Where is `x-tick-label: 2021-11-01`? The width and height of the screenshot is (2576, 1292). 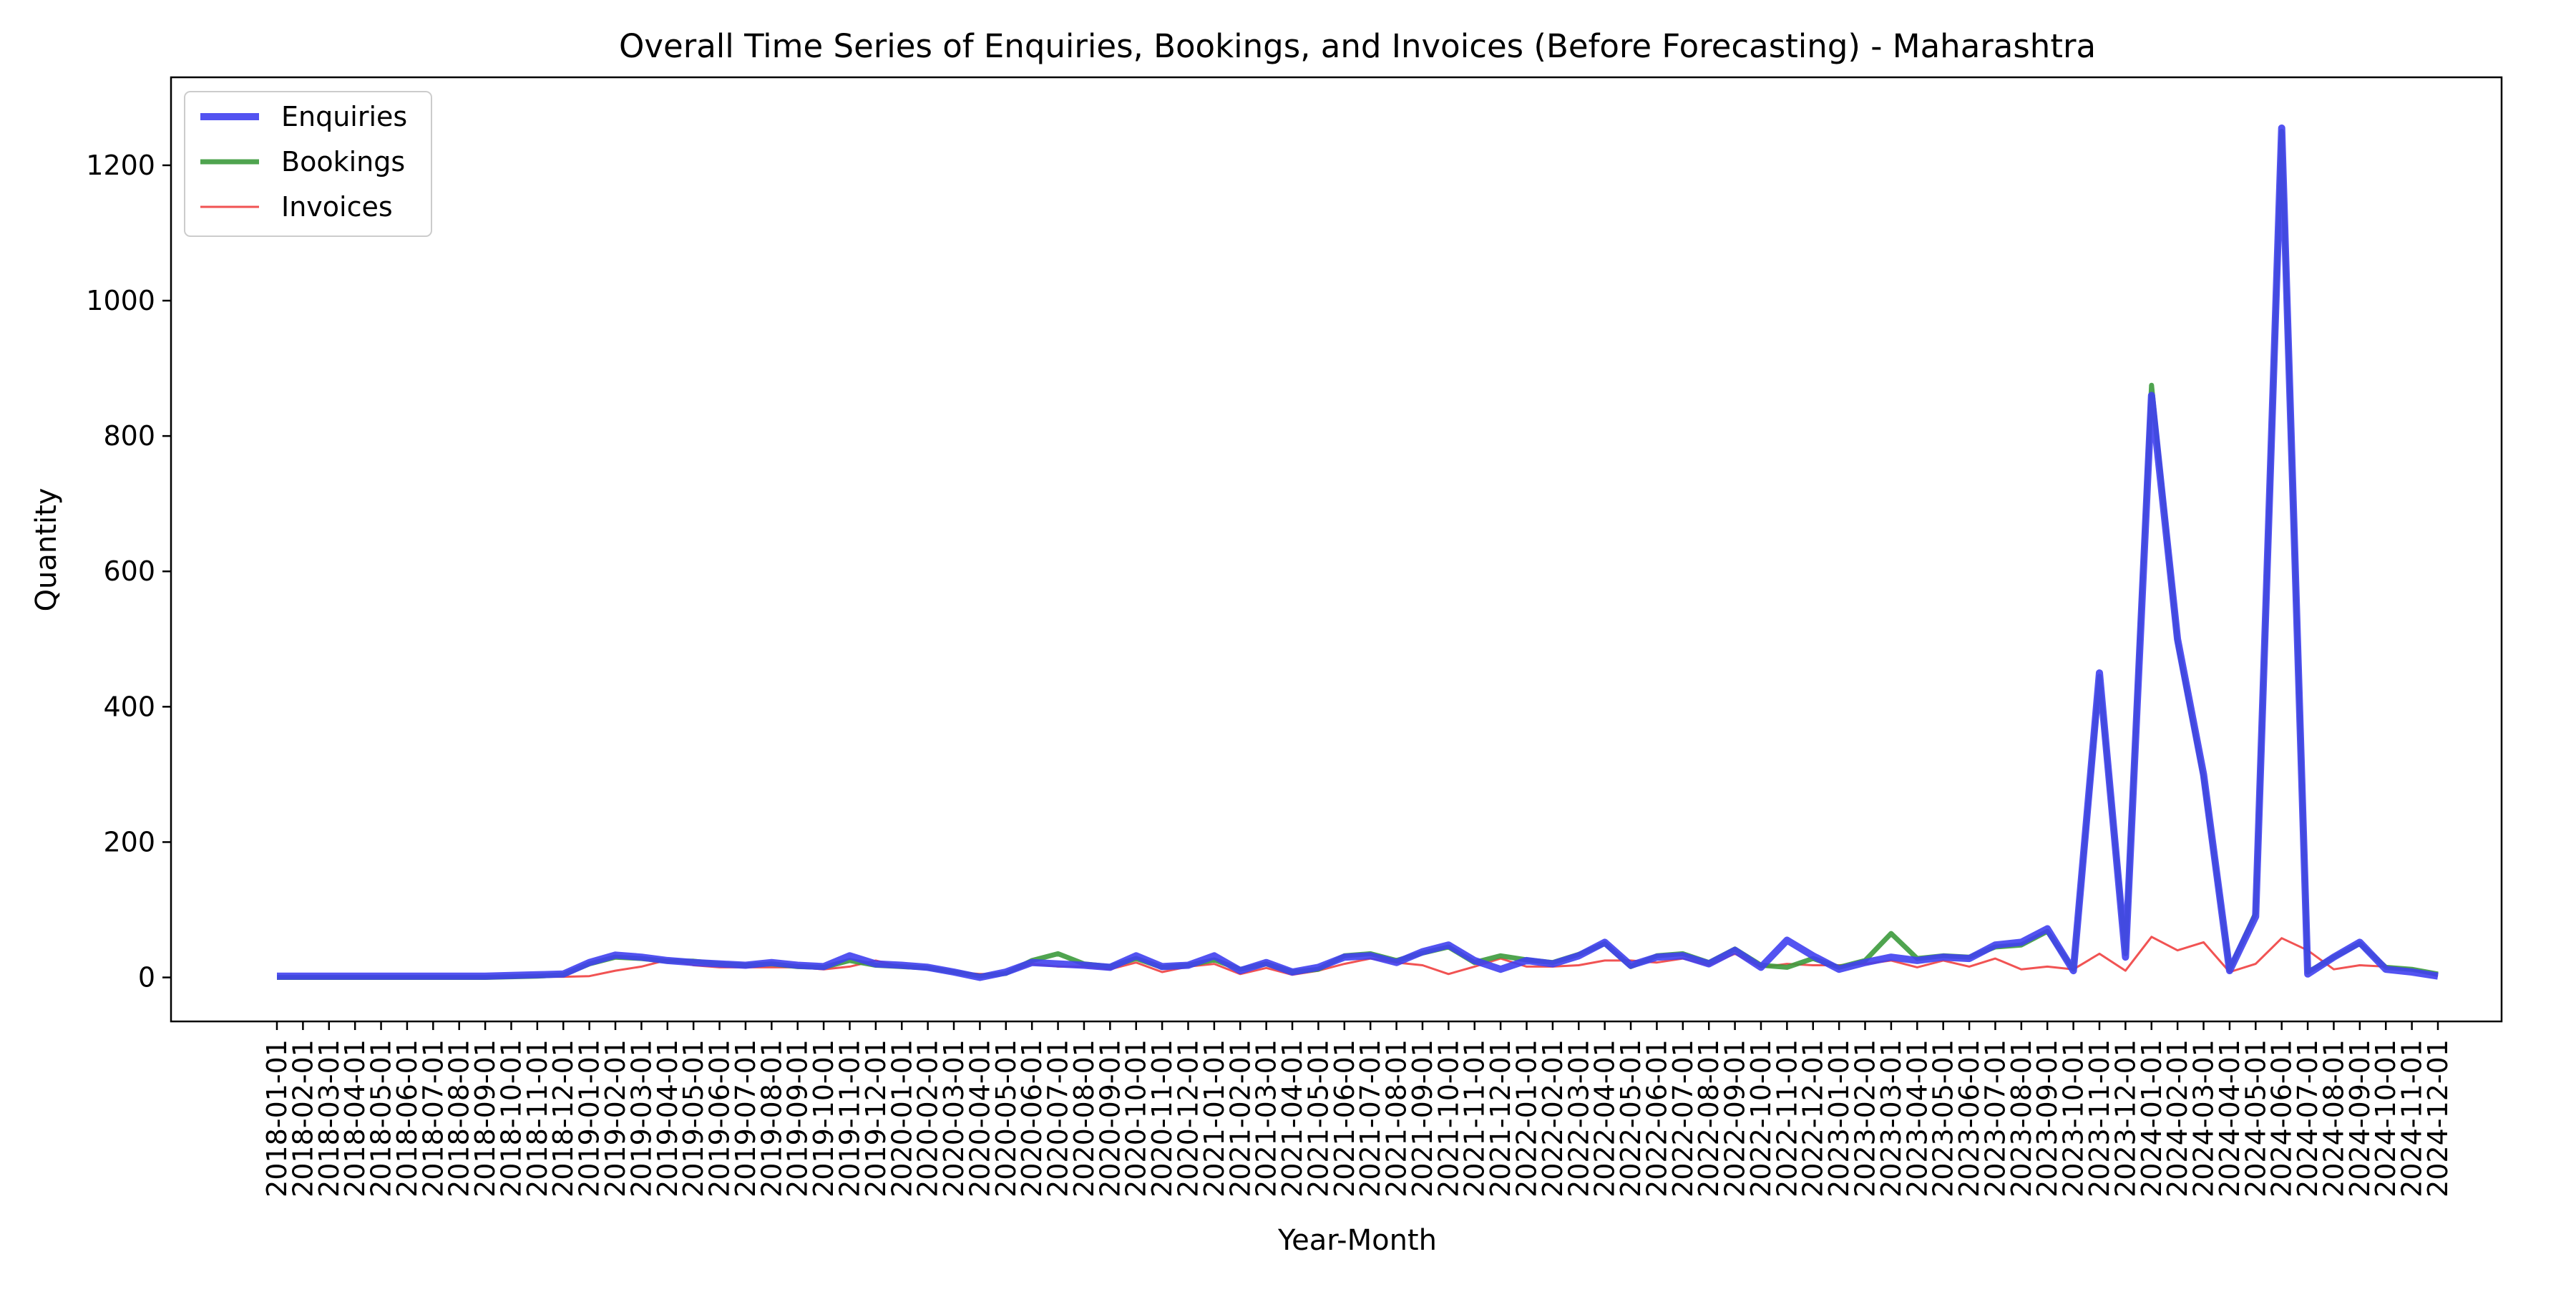 x-tick-label: 2021-11-01 is located at coordinates (1475, 1118).